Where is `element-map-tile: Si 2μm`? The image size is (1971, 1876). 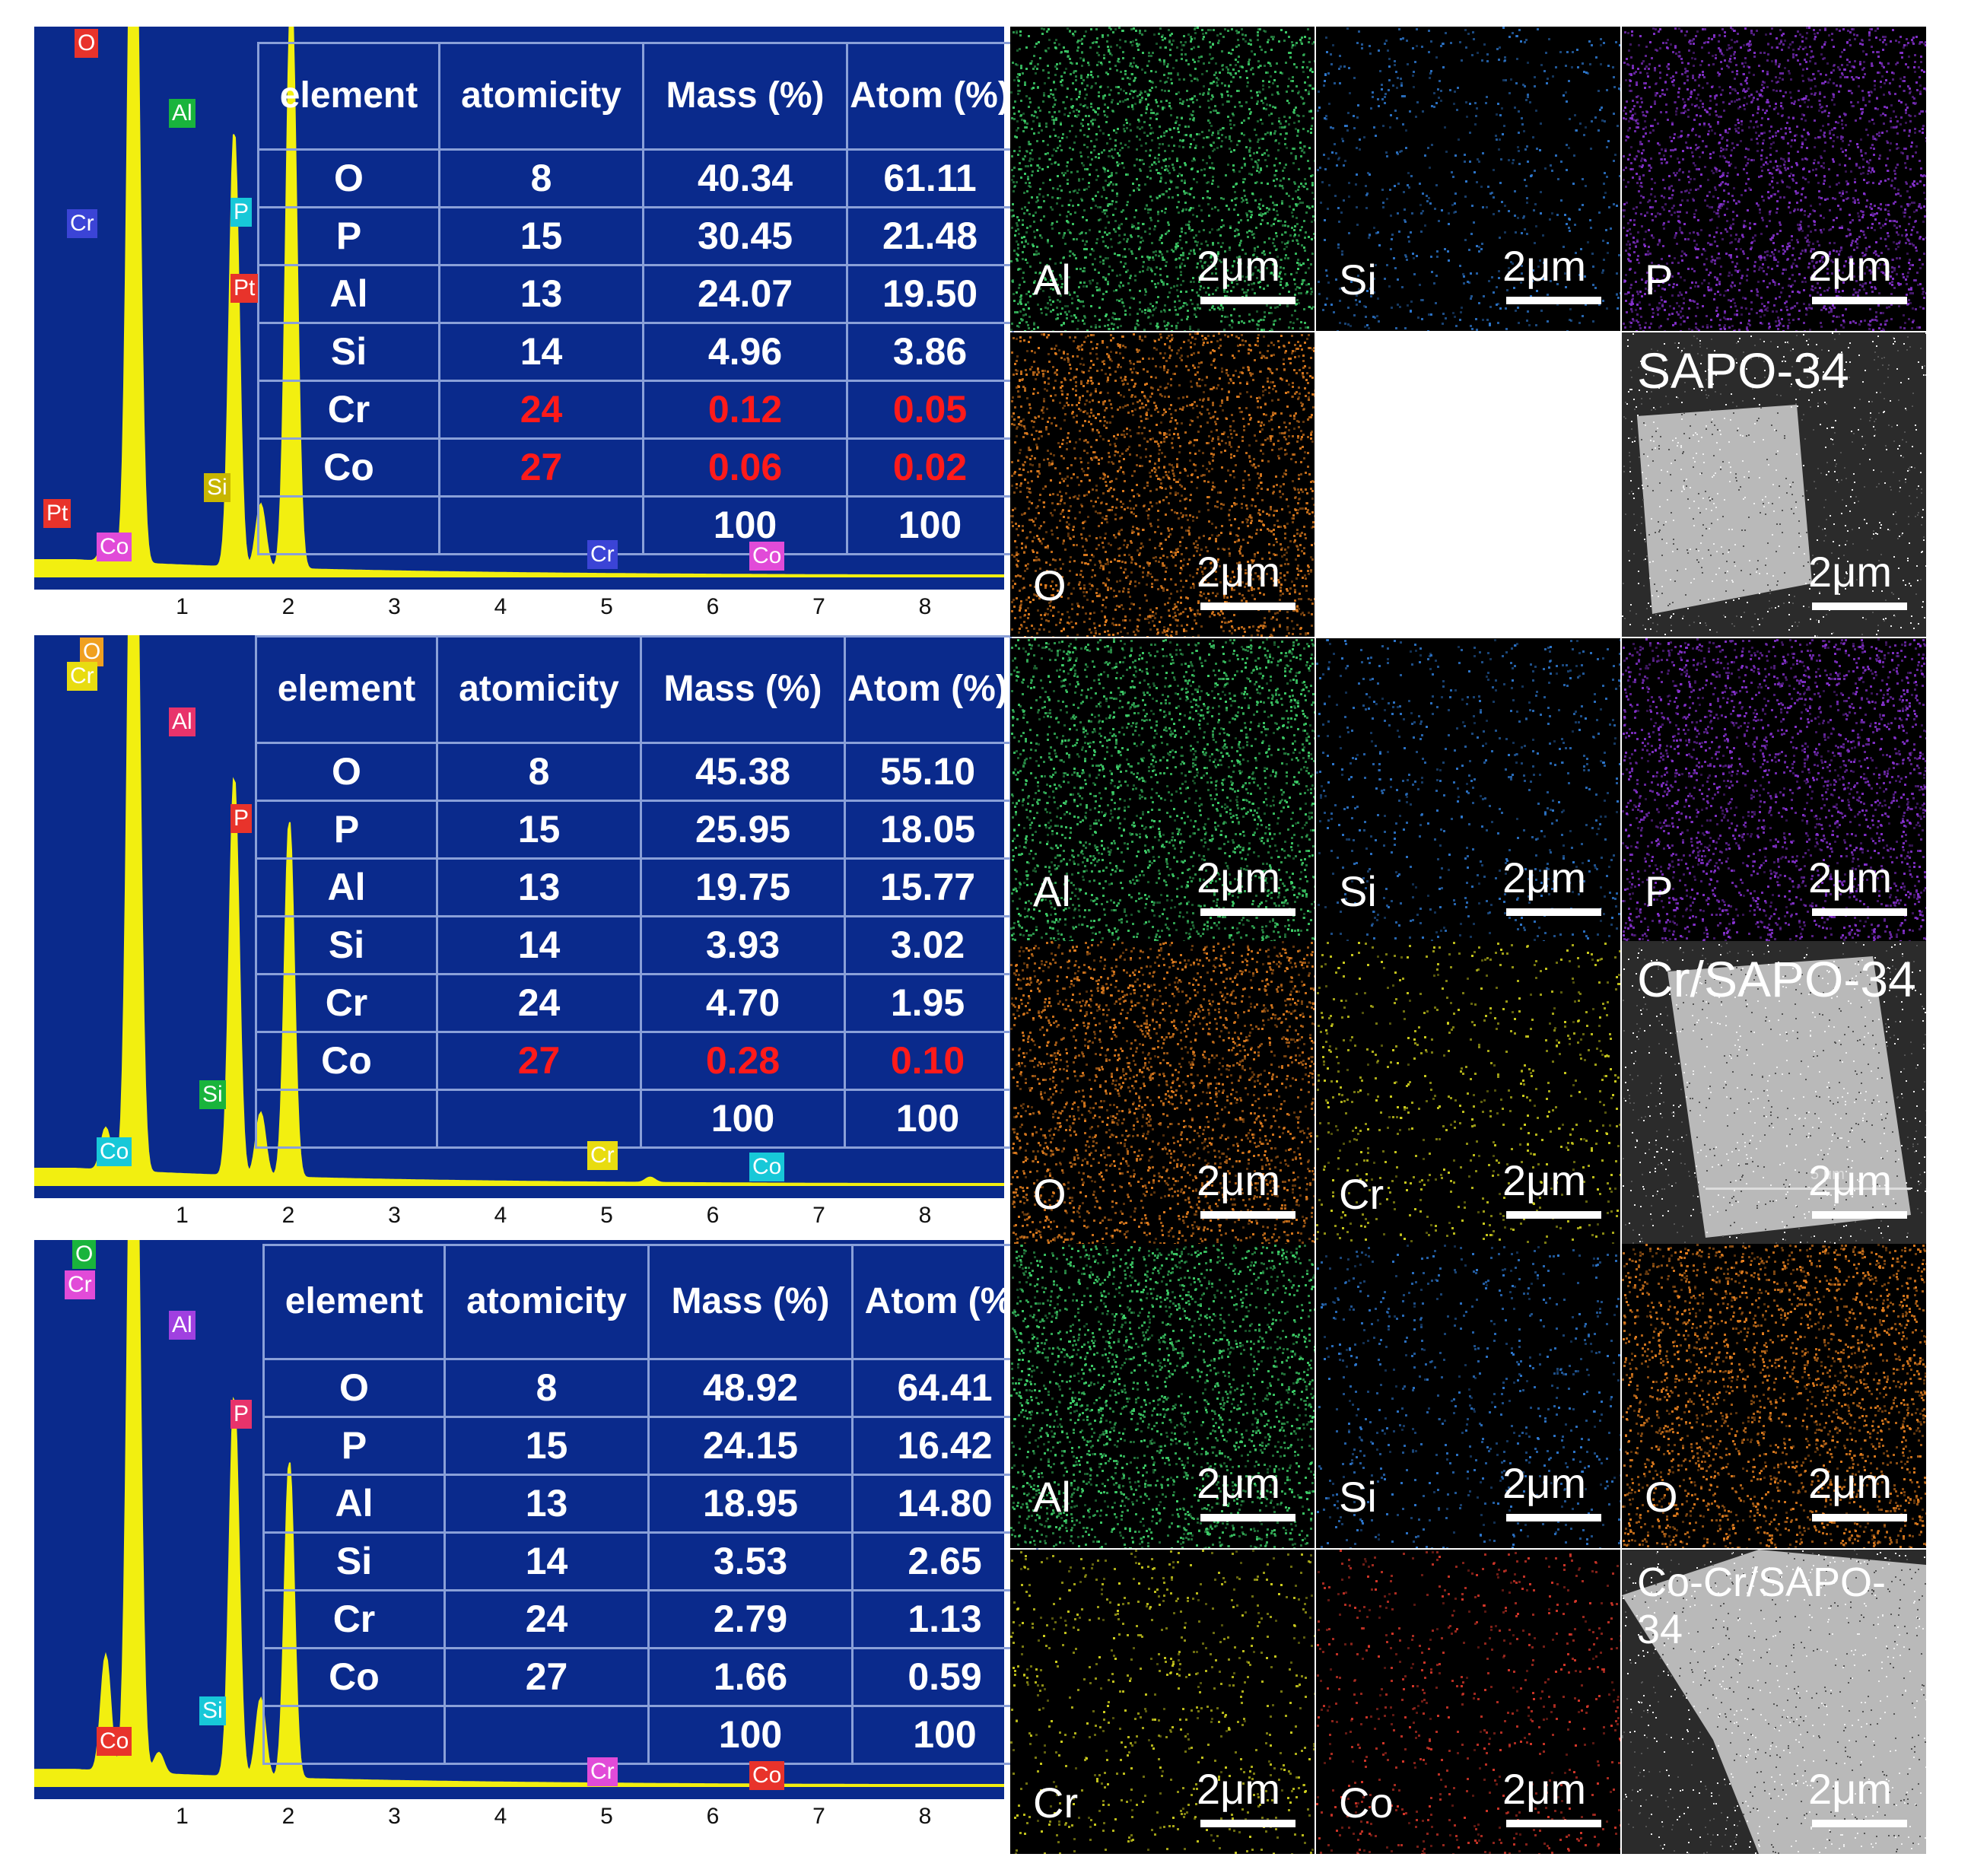
element-map-tile: Si 2μm is located at coordinates (1468, 791).